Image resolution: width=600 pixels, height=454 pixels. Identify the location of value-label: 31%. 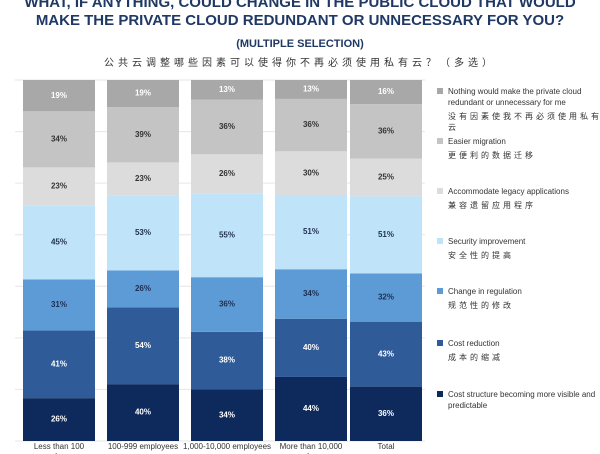
(59, 304).